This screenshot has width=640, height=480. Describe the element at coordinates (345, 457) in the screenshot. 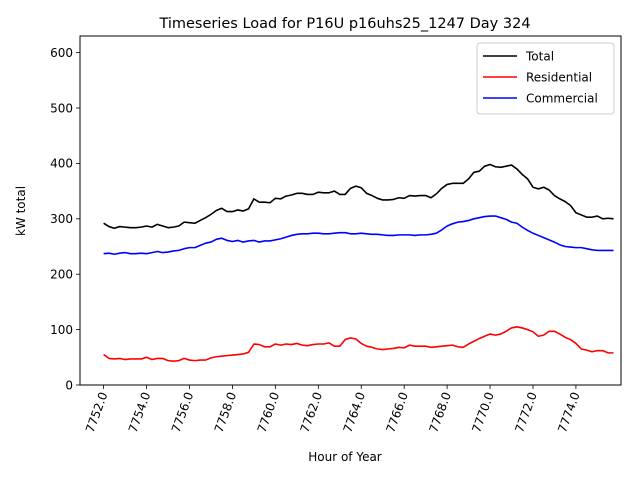

I see `x-axis-label: Hour of Year` at that location.